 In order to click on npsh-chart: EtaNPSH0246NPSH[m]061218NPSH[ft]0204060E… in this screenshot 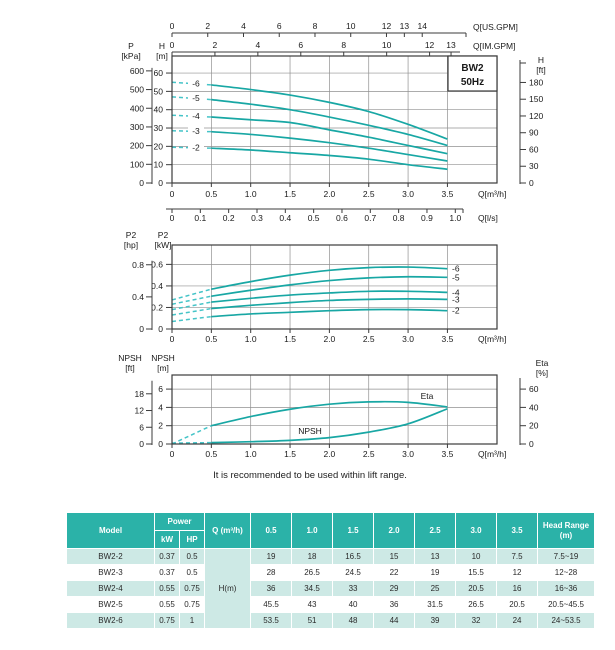, I will do `click(333, 406)`.